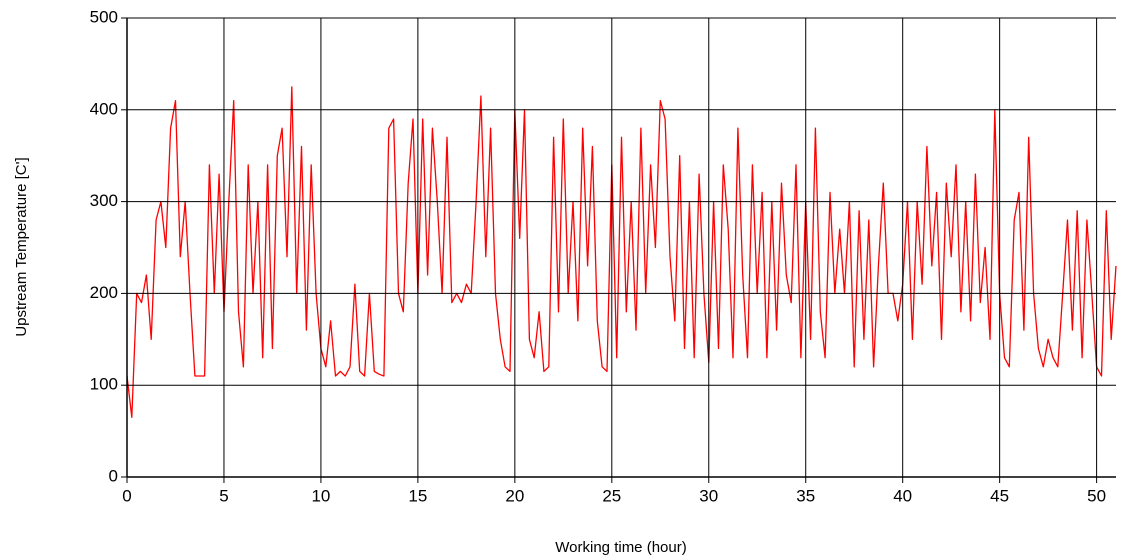 The height and width of the screenshot is (560, 1125). What do you see at coordinates (104, 16) in the screenshot?
I see `y-tick-label: 500` at bounding box center [104, 16].